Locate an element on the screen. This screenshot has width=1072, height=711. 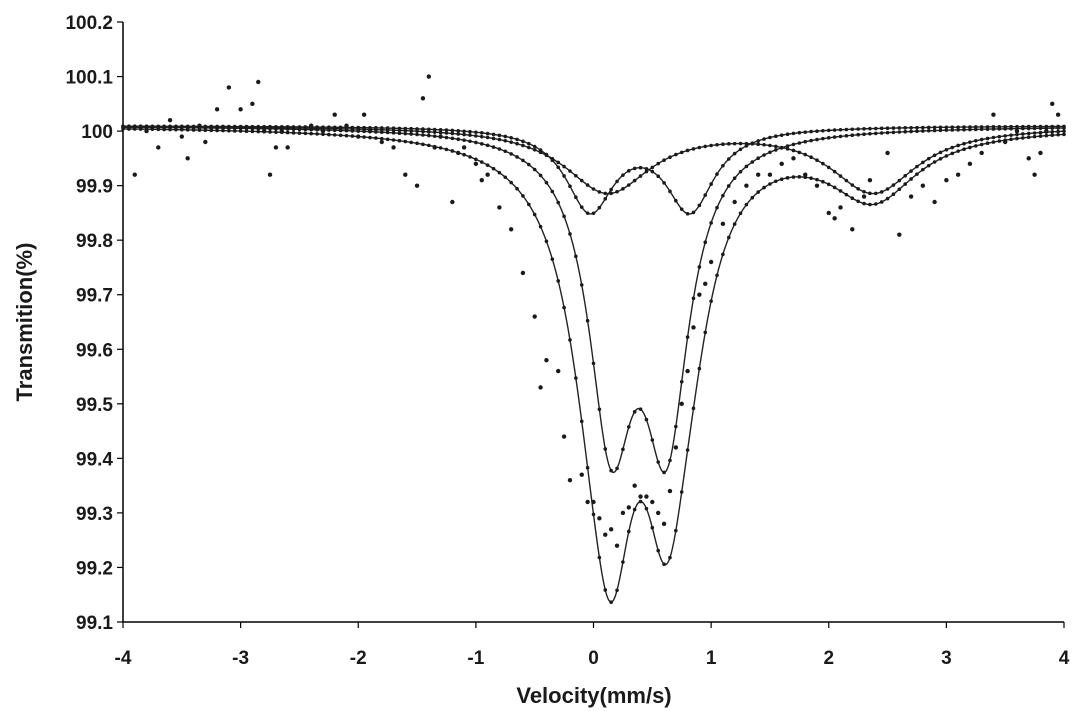
y-tick-label: 99.2 is located at coordinates (94, 568).